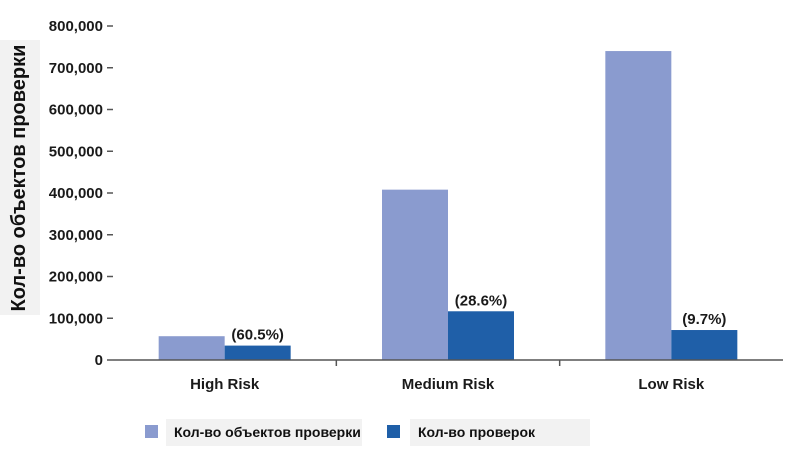 This screenshot has width=790, height=453. What do you see at coordinates (76, 68) in the screenshot?
I see `y-tick-label: 700,000` at bounding box center [76, 68].